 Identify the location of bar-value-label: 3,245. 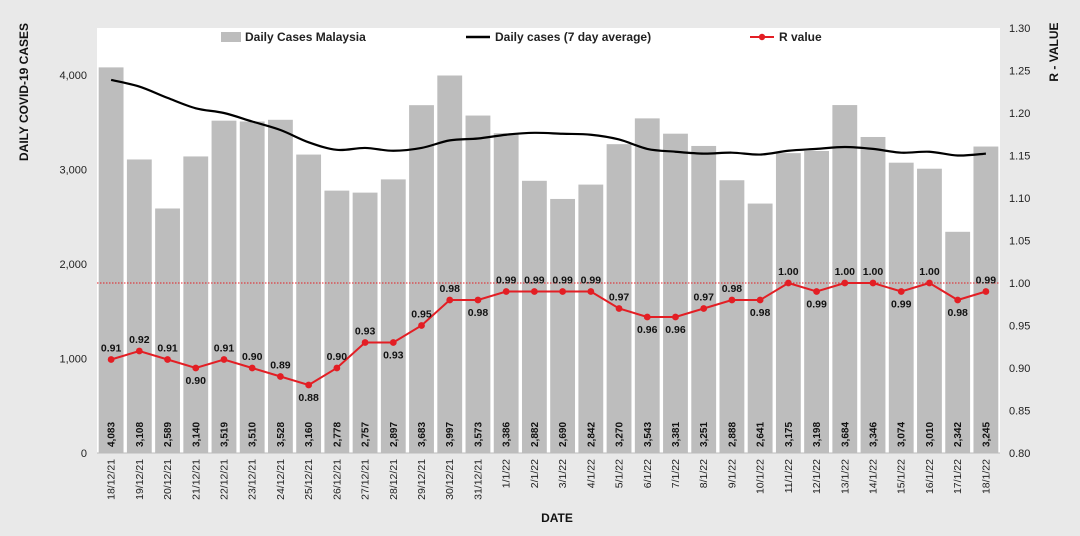
(986, 434).